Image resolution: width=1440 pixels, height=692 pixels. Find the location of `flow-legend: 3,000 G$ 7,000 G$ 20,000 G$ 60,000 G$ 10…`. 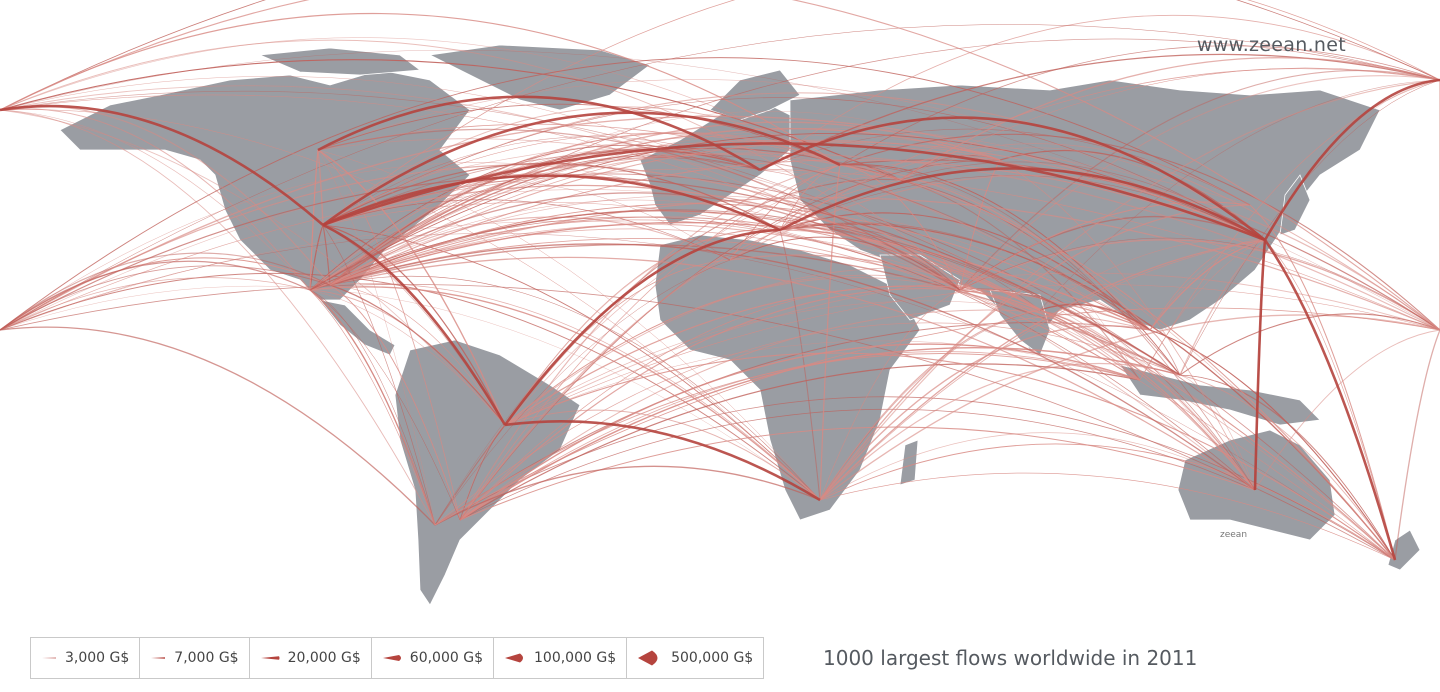

flow-legend: 3,000 G$ 7,000 G$ 20,000 G$ 60,000 G$ 10… is located at coordinates (397, 658).